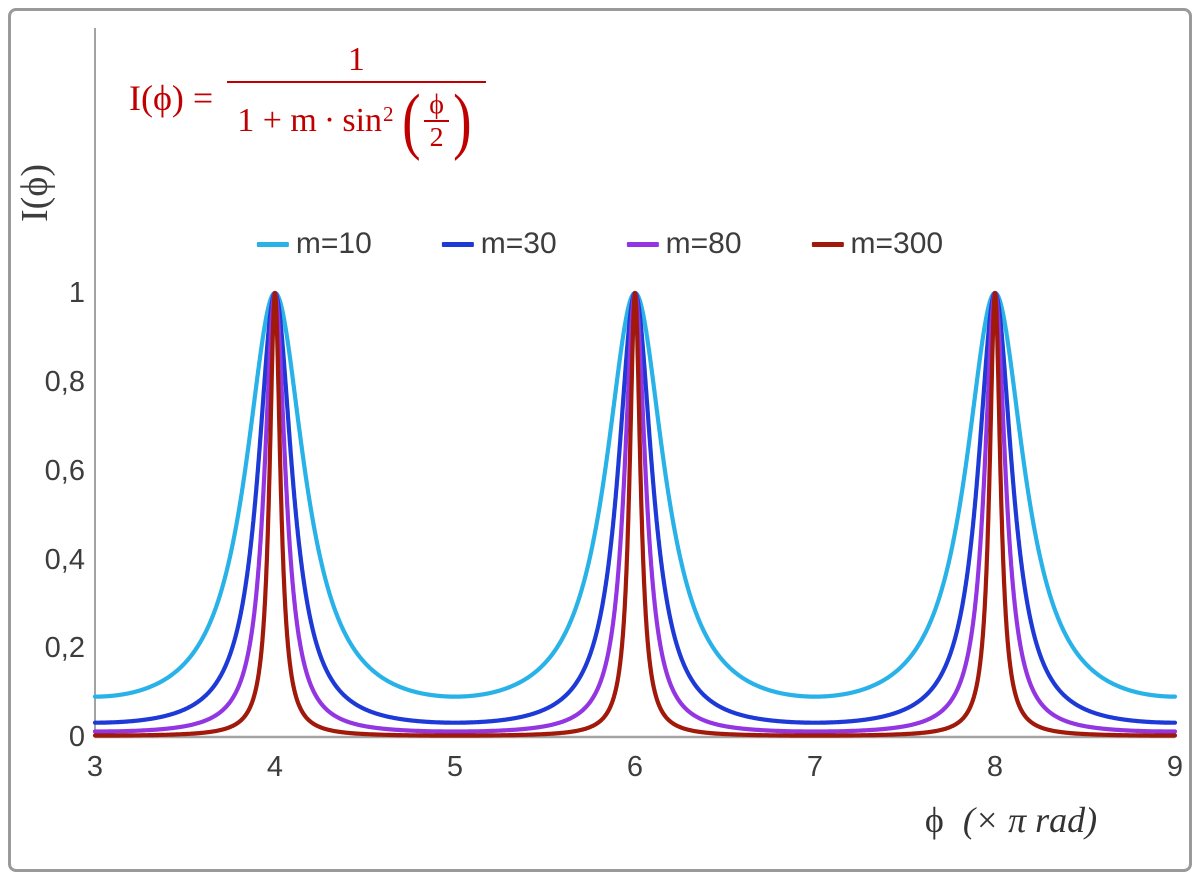  I want to click on y-tick-label: 1, so click(76, 293).